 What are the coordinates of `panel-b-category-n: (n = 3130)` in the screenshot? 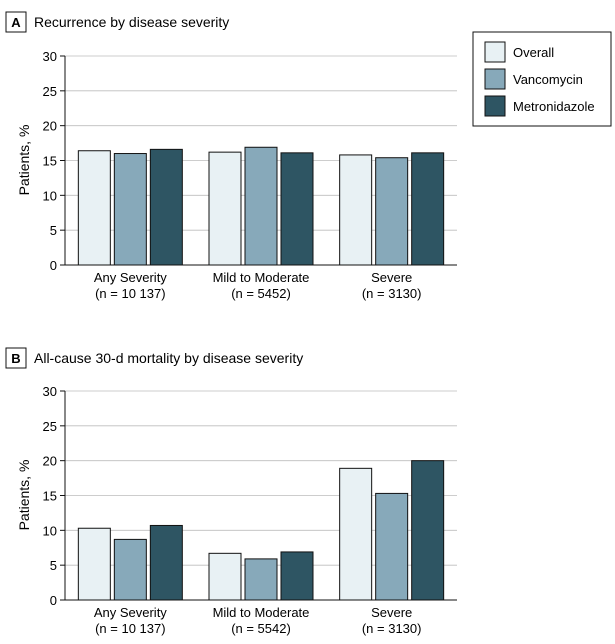 It's located at (392, 628).